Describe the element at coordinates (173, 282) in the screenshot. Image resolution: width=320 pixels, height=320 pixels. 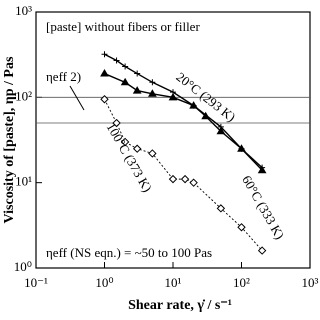
I see `x-tick-label: 10¹` at that location.